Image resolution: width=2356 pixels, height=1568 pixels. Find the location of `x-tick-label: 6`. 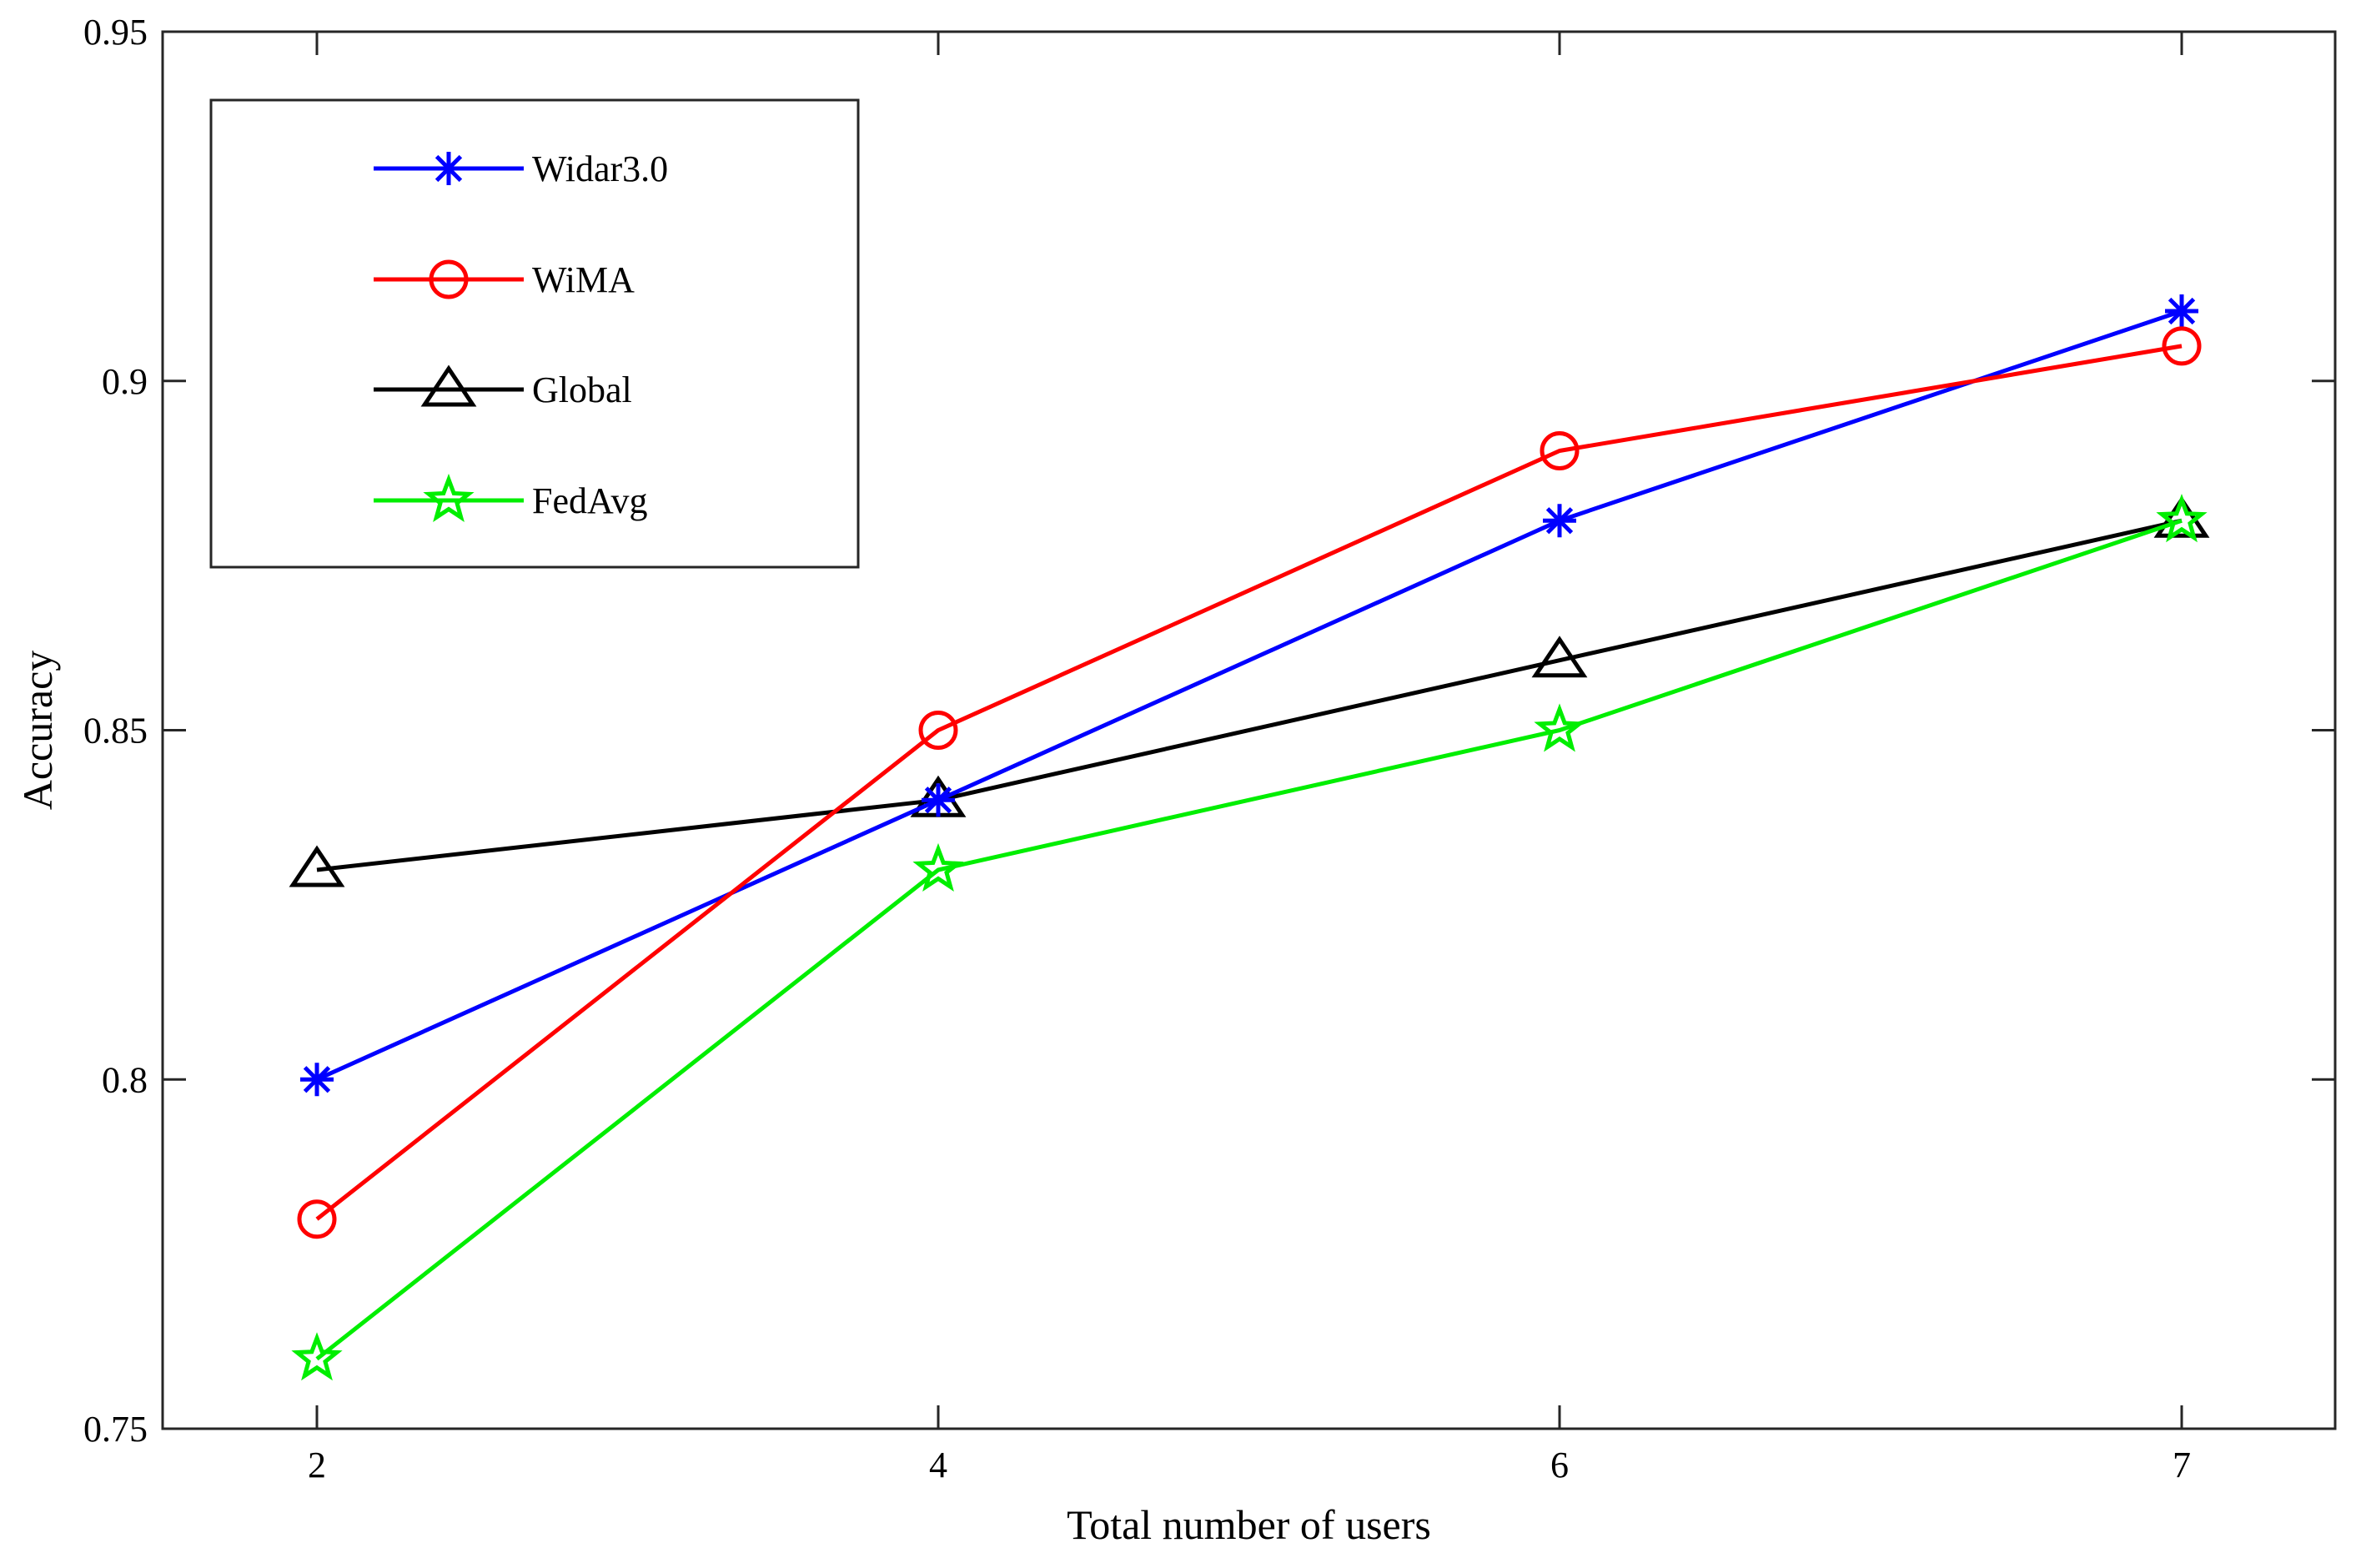

x-tick-label: 6 is located at coordinates (1559, 1465).